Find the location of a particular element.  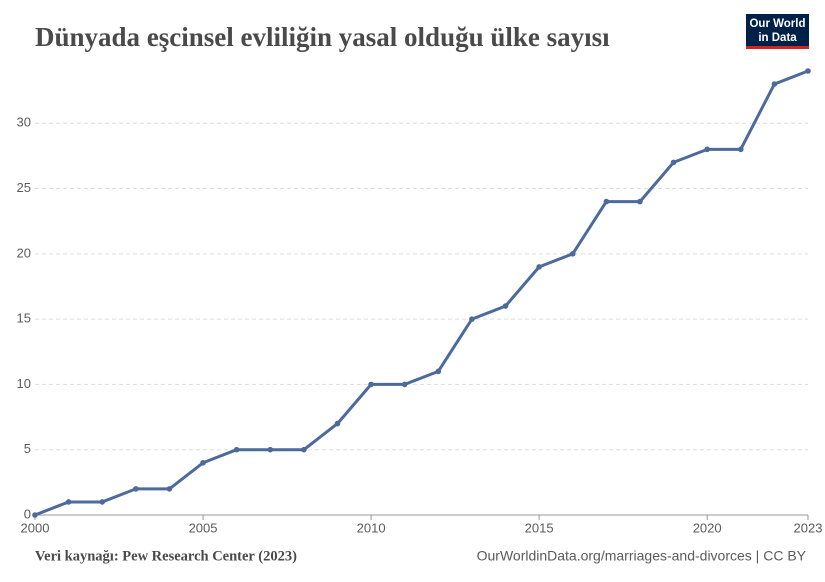

y-tick-label: 20 is located at coordinates (24, 252).